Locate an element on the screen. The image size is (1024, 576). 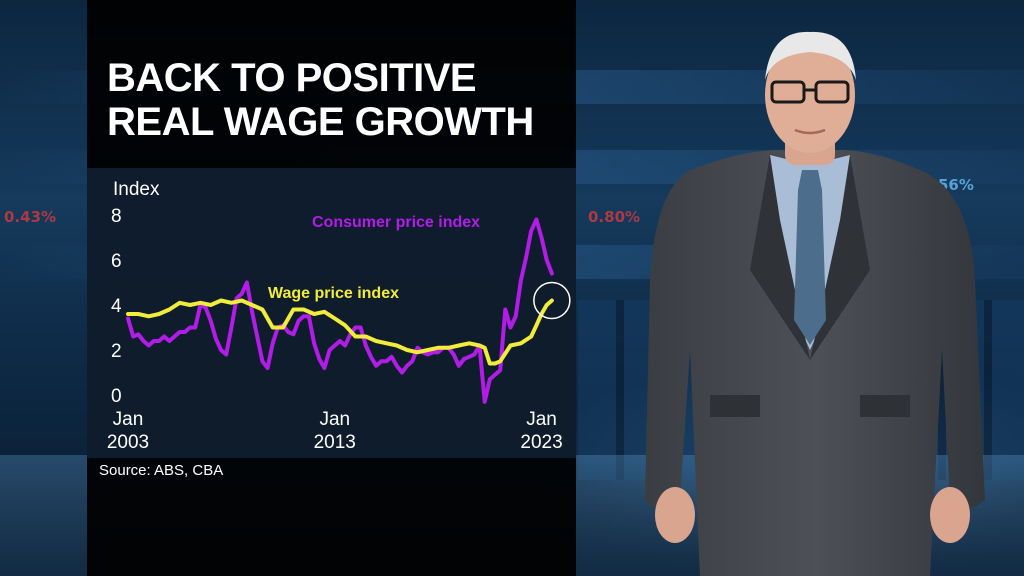
background-ticker: 0.43% is located at coordinates (30, 217).